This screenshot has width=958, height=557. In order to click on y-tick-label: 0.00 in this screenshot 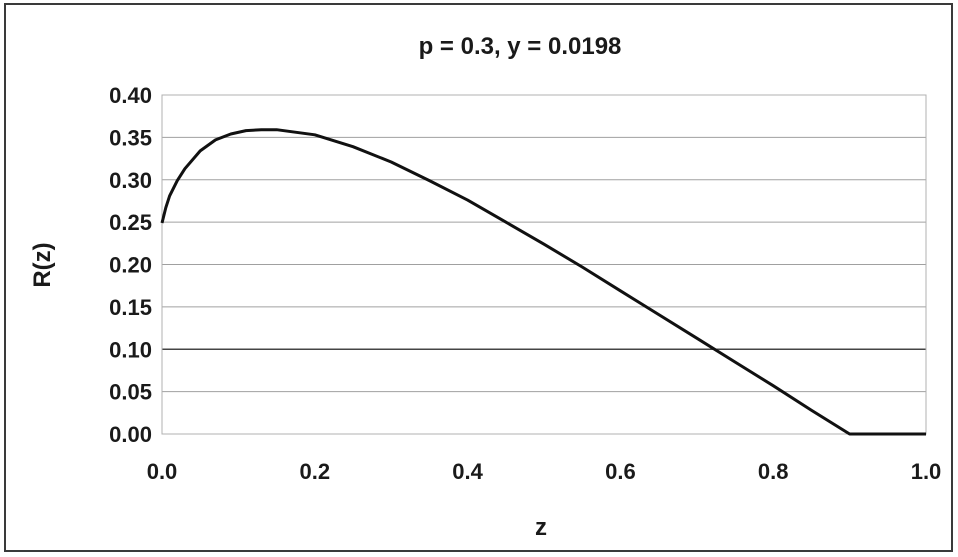, I will do `click(130, 434)`.